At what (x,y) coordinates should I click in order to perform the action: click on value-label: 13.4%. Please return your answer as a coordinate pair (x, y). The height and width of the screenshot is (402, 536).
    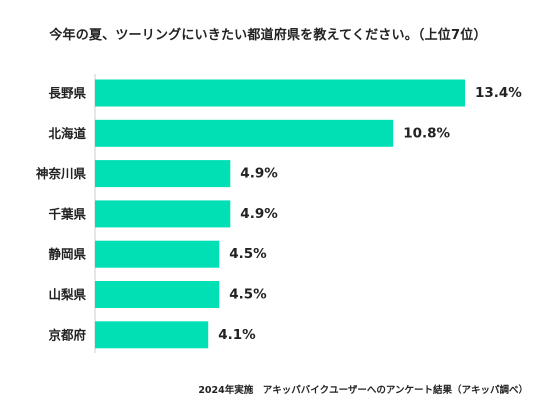
    Looking at the image, I should click on (498, 93).